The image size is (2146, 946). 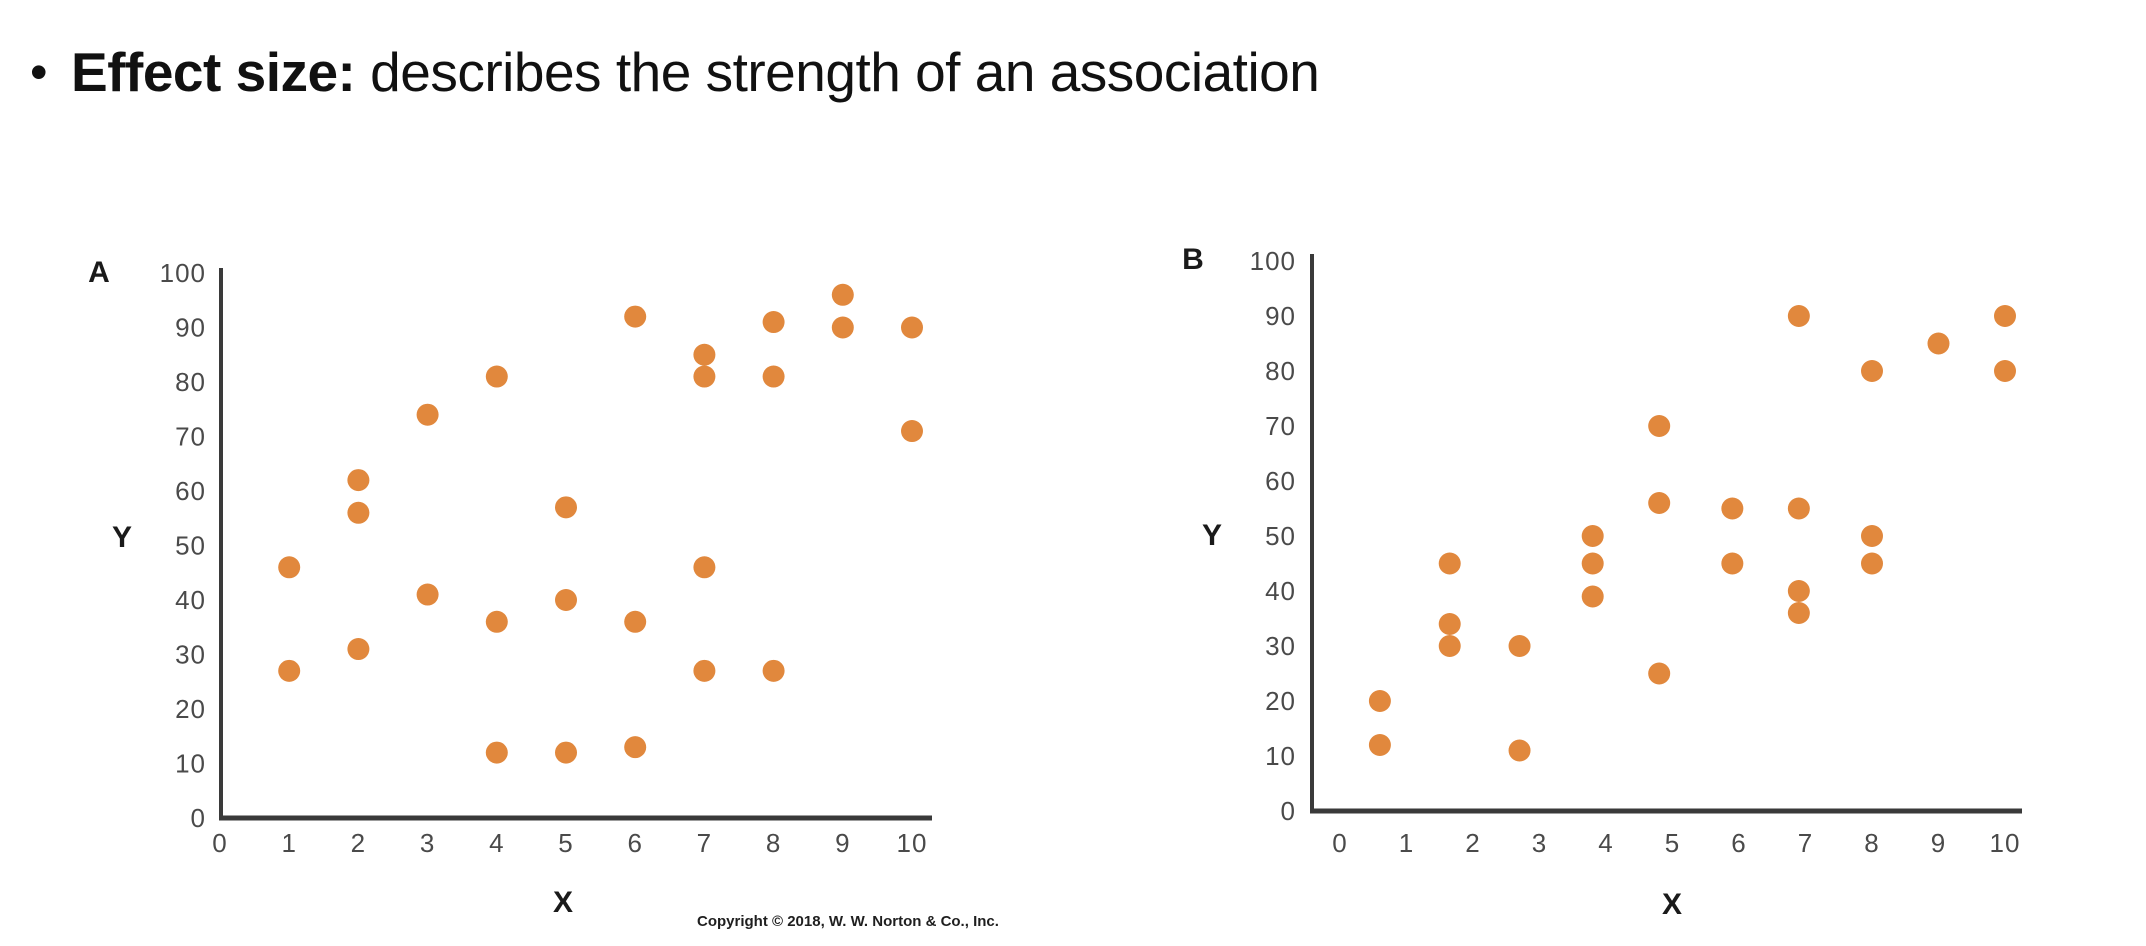 I want to click on panel-b-ylabel: Y, so click(x=1212, y=535).